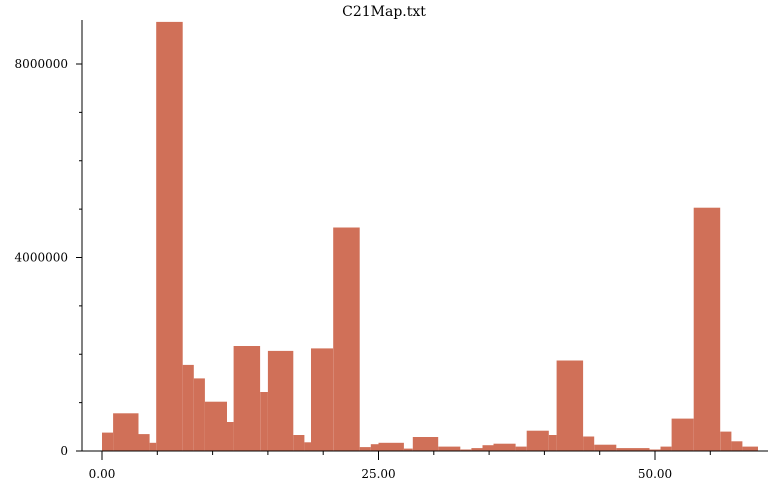  I want to click on y-tick-label: 0, so click(64, 451).